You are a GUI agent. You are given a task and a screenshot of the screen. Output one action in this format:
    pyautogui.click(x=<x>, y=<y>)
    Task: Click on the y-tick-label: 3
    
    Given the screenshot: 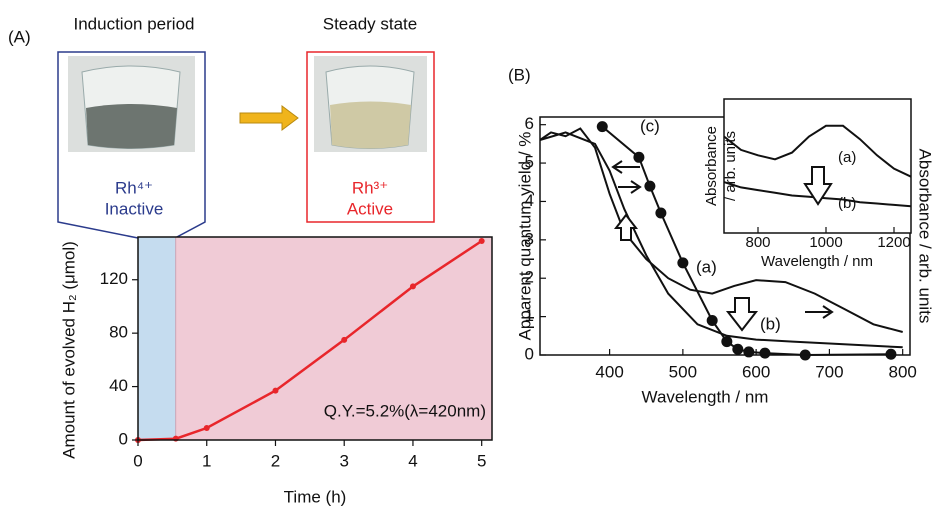 What is the action you would take?
    pyautogui.click(x=529, y=238)
    